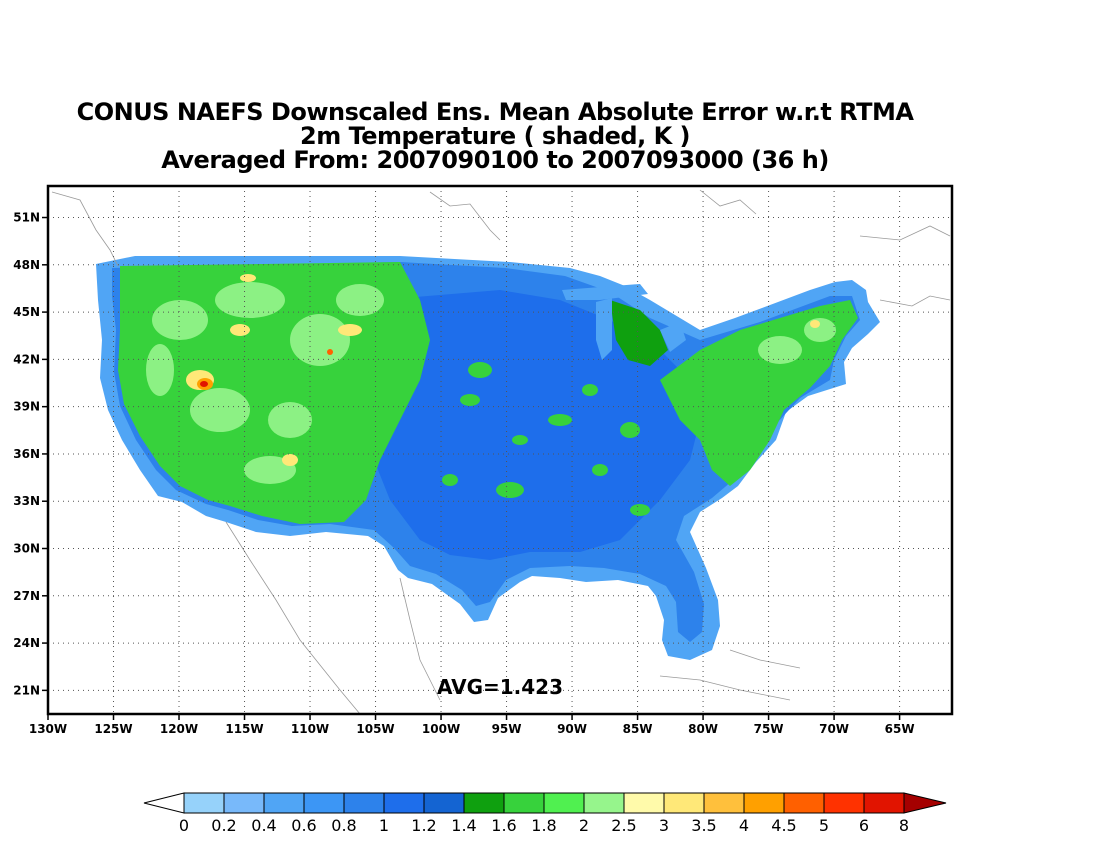 This screenshot has width=1100, height=850. I want to click on west-lightgreen-patches, so click(491, 383).